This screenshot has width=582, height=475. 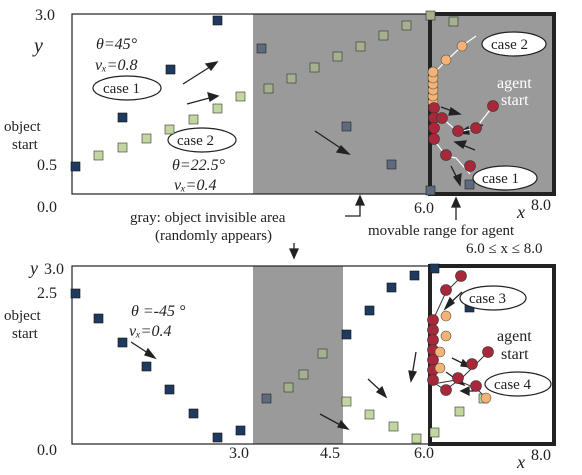 What do you see at coordinates (415, 418) in the screenshot?
I see `bottom-object-squares-light` at bounding box center [415, 418].